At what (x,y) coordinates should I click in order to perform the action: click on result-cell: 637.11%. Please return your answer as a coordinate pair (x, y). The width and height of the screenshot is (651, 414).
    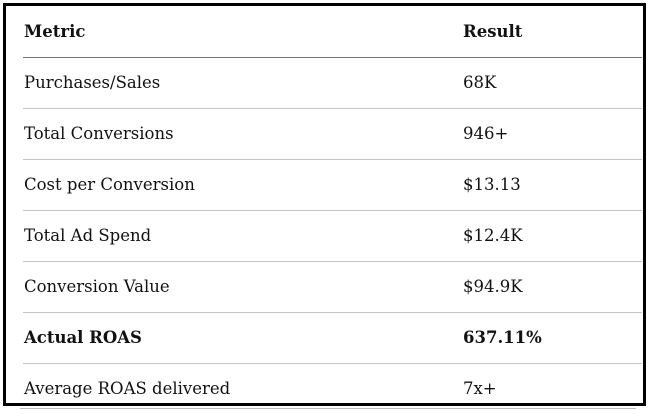
    Looking at the image, I should click on (552, 338).